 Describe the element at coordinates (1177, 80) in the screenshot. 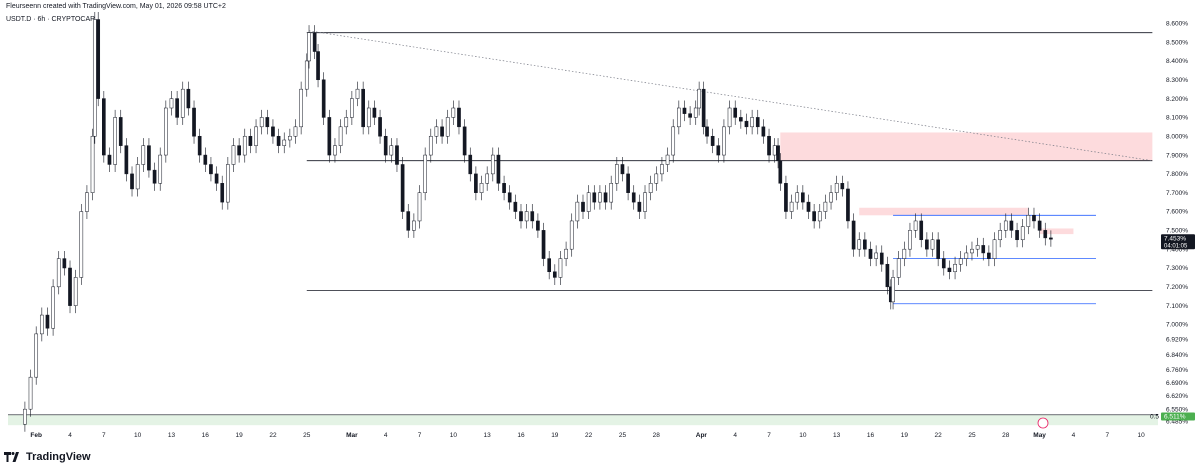

I see `y-tick-label: 8.300%` at that location.